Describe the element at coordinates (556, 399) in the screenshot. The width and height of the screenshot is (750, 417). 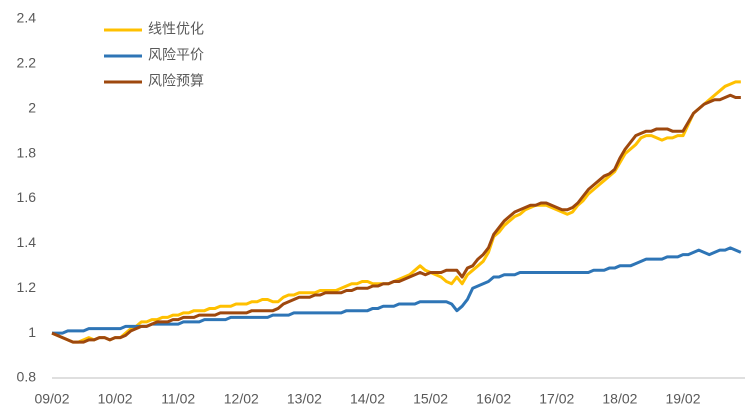
I see `x-tick-label: 17/02` at that location.